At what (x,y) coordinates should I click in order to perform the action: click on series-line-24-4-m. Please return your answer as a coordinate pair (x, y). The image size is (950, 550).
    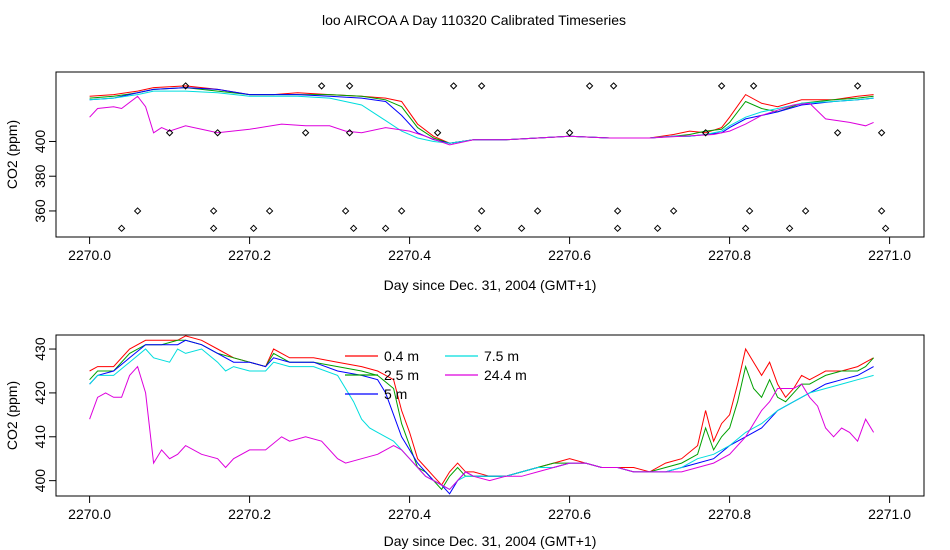
    Looking at the image, I should click on (481, 120).